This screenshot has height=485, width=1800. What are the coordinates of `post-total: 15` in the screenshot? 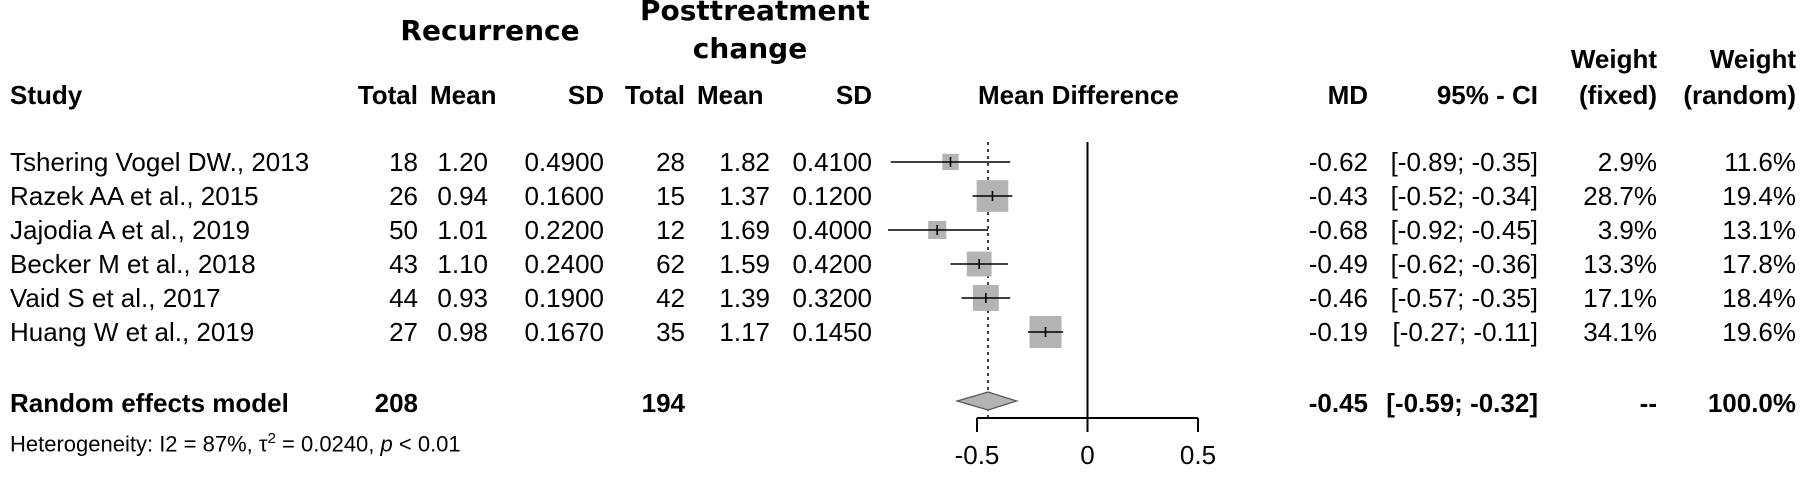 It's located at (670, 196).